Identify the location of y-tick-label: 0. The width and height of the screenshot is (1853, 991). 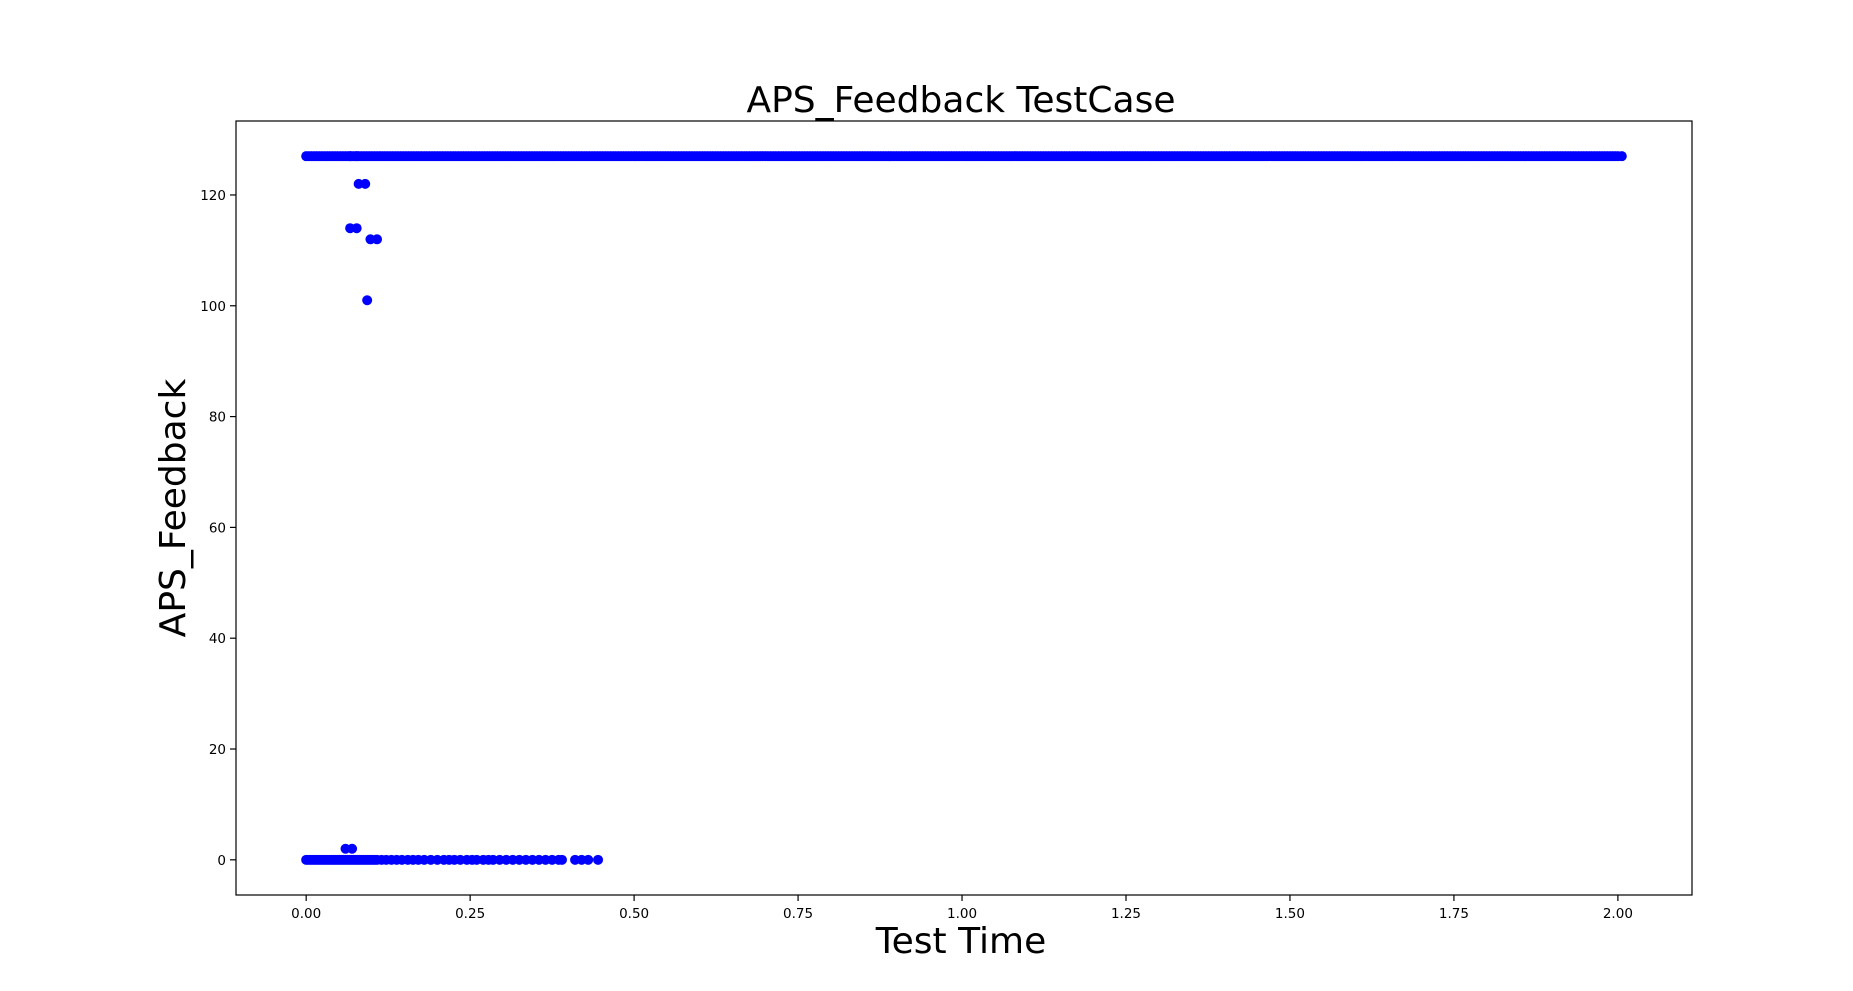
(221, 861).